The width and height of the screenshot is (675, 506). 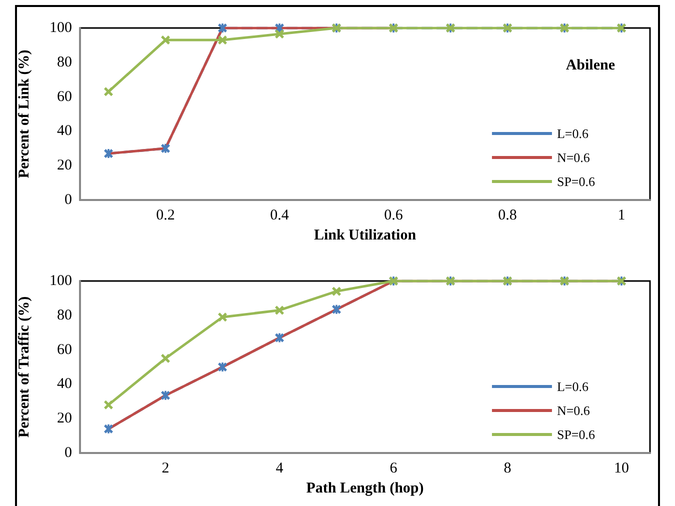 I want to click on x-tick-label: 4, so click(x=280, y=468).